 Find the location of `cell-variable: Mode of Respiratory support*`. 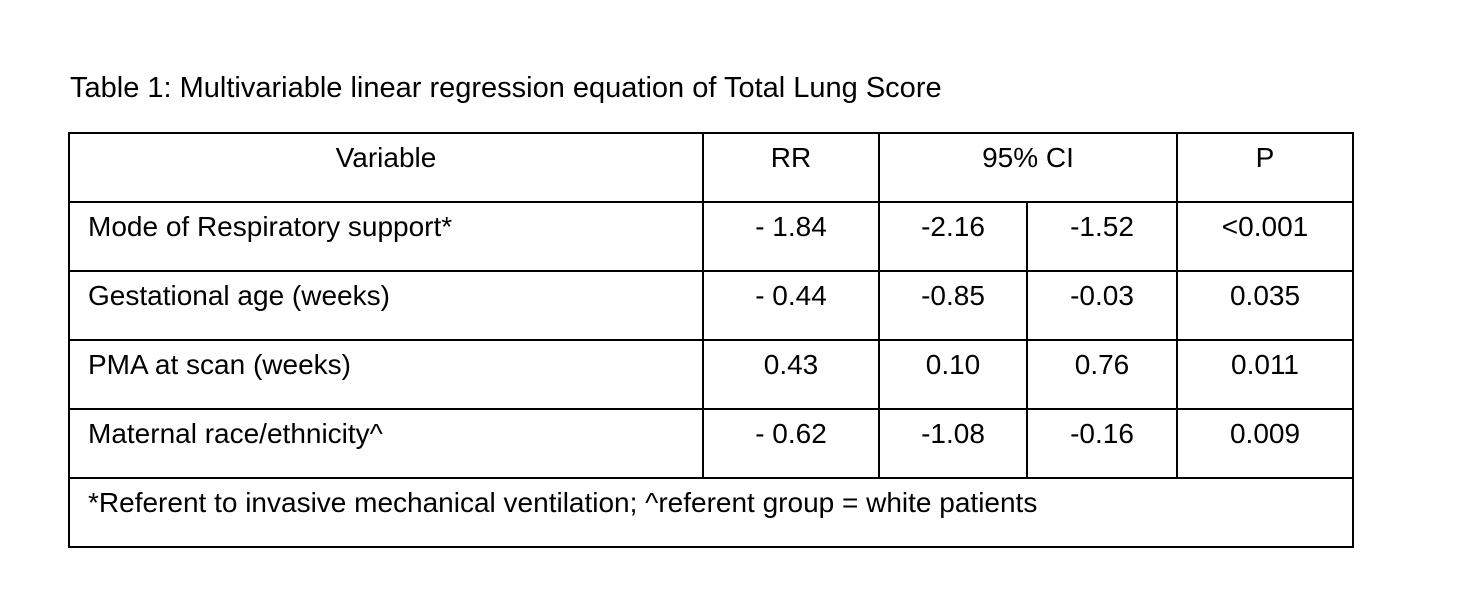

cell-variable: Mode of Respiratory support* is located at coordinates (386, 236).